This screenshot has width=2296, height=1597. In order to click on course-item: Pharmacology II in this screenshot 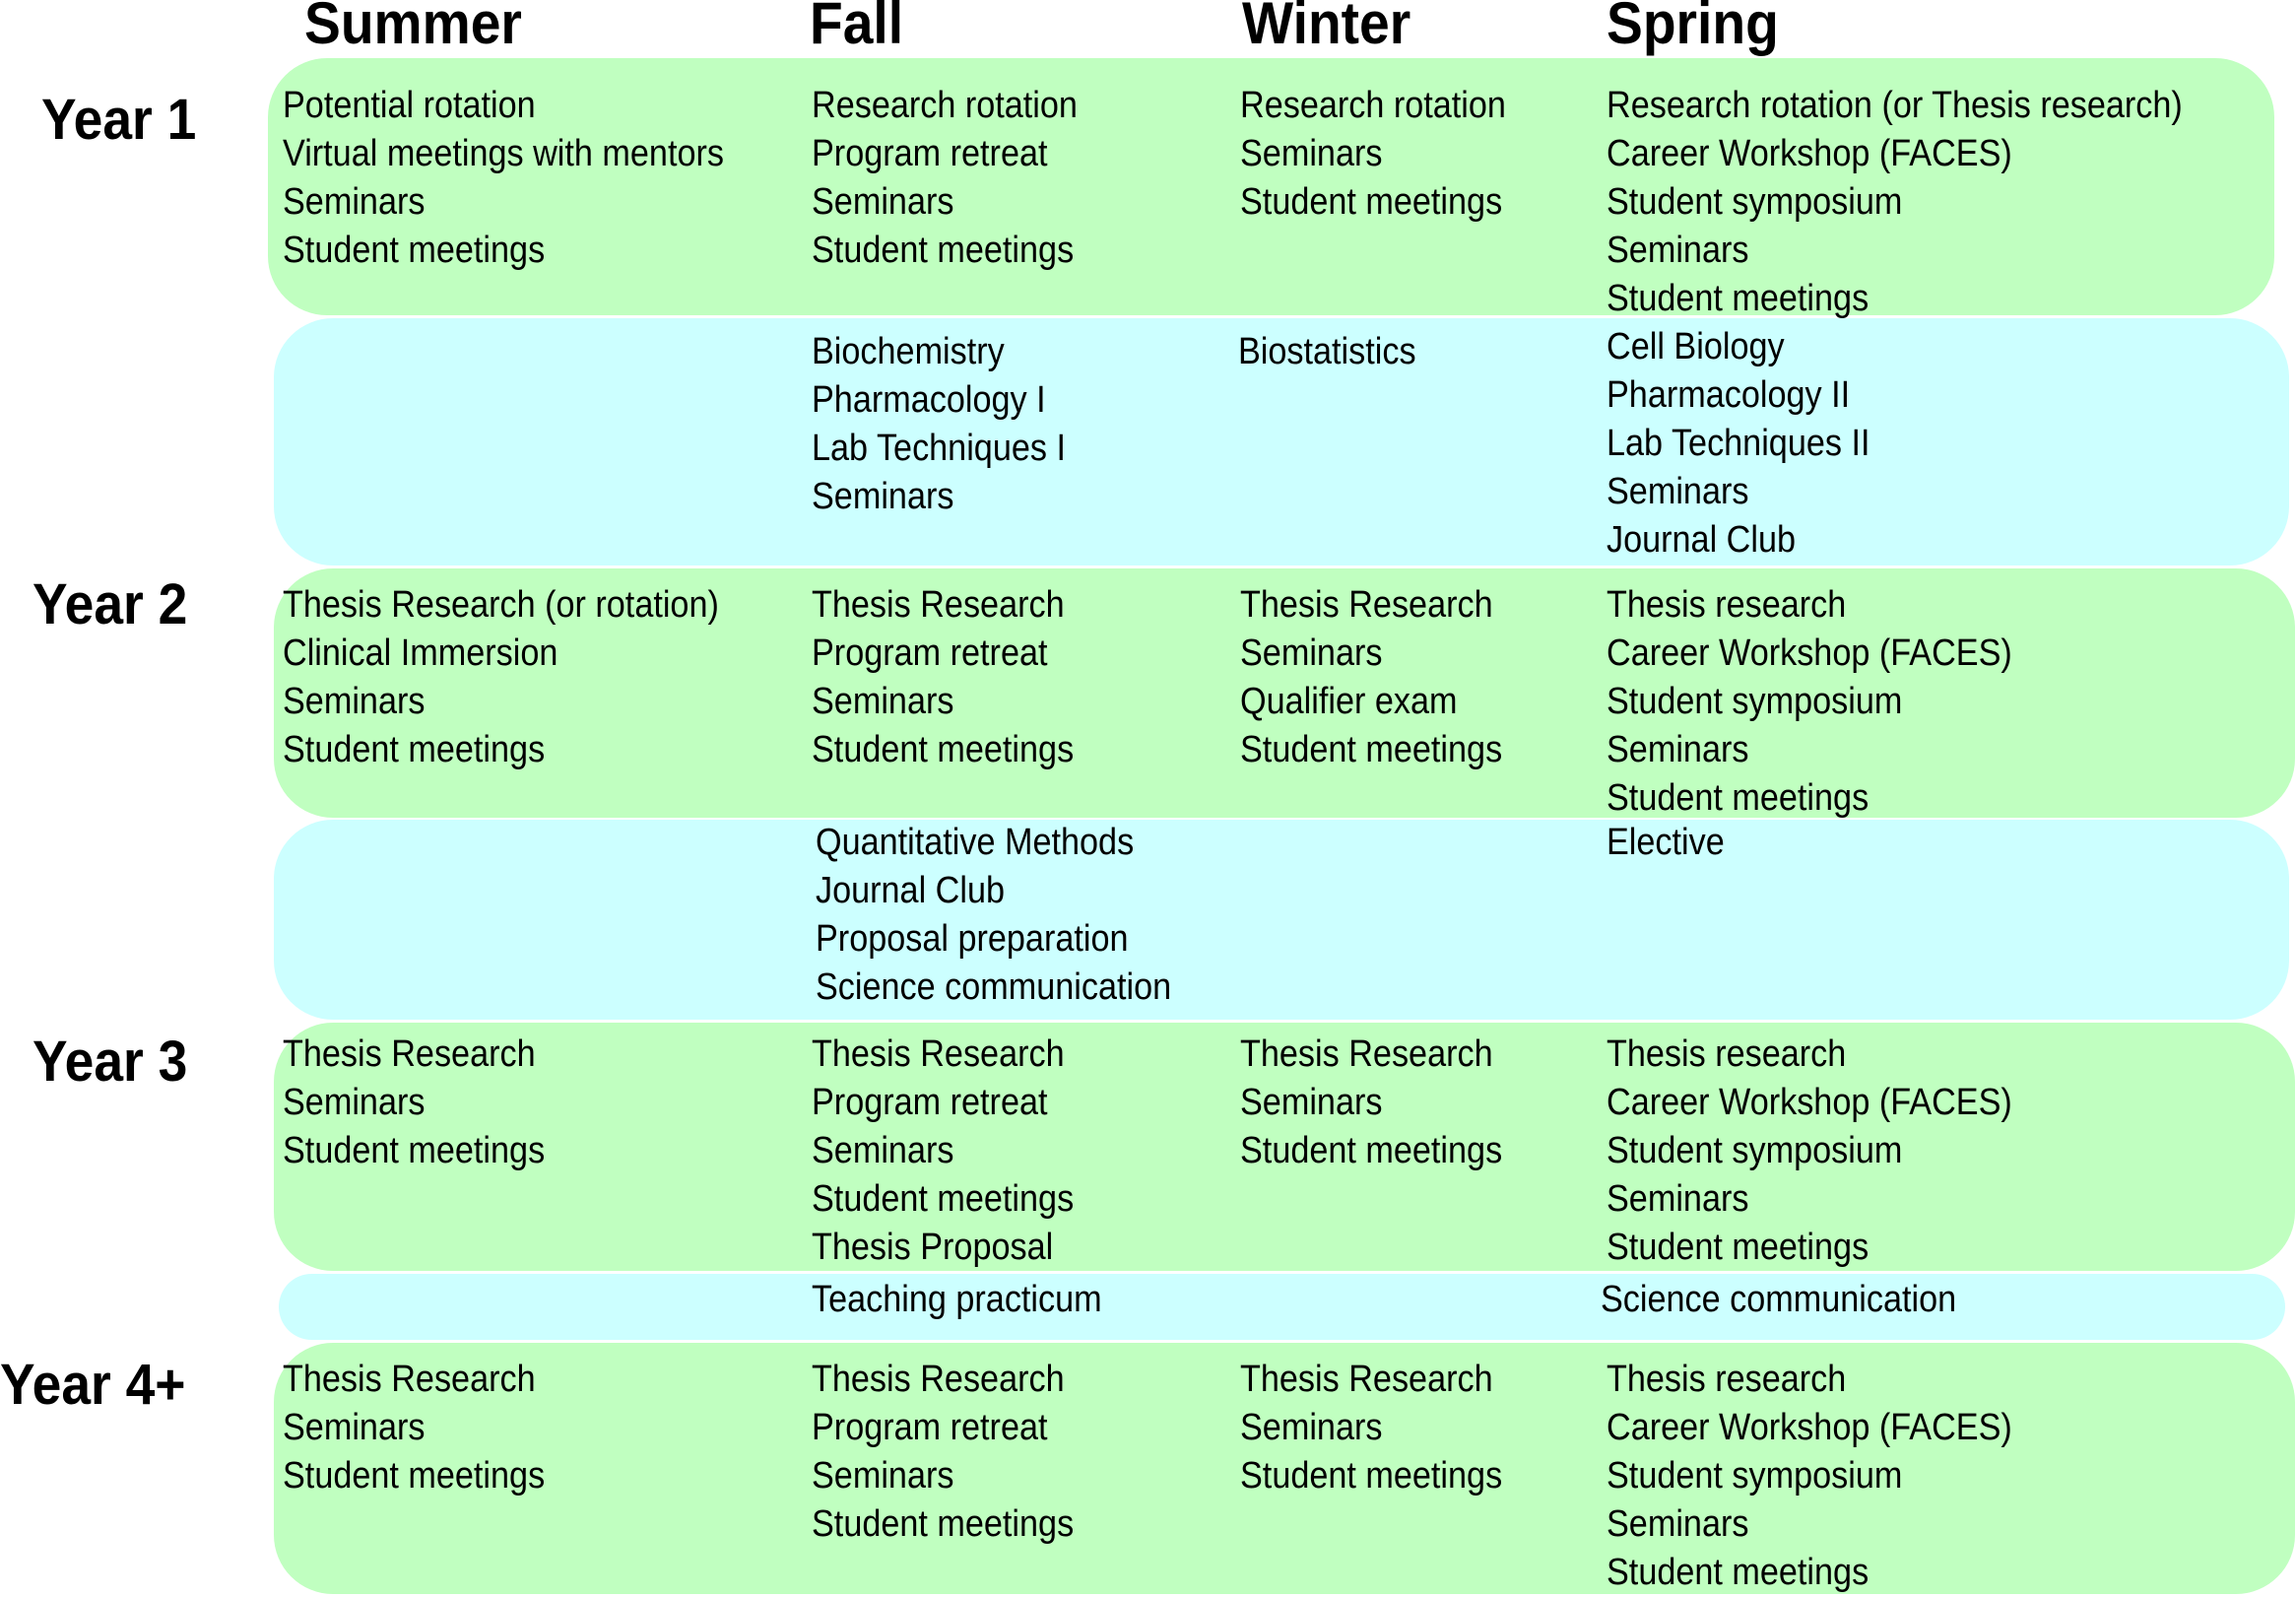, I will do `click(1729, 395)`.